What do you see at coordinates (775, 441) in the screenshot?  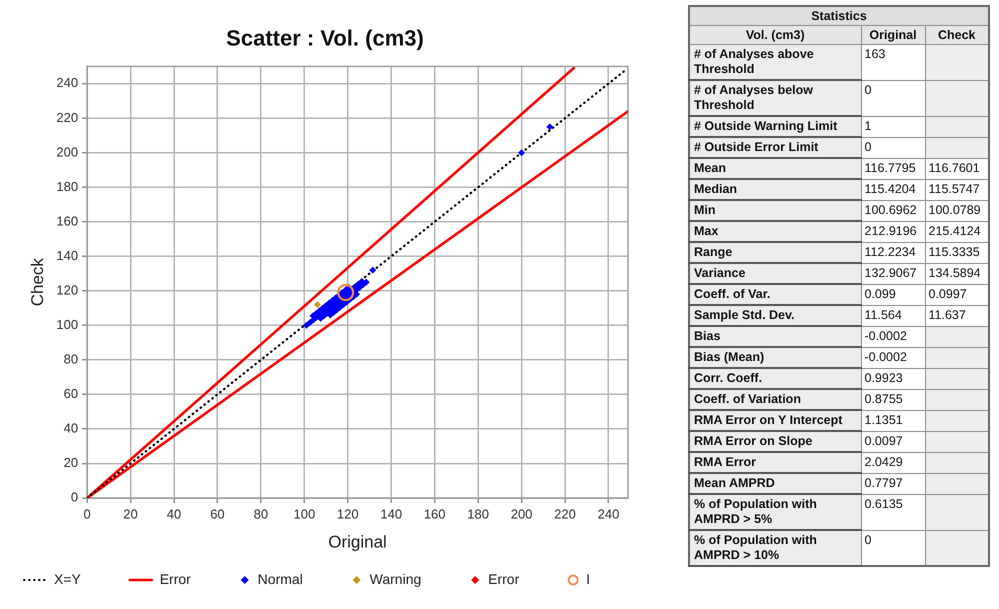 I see `y-tick-label: RMA Error on Slope` at bounding box center [775, 441].